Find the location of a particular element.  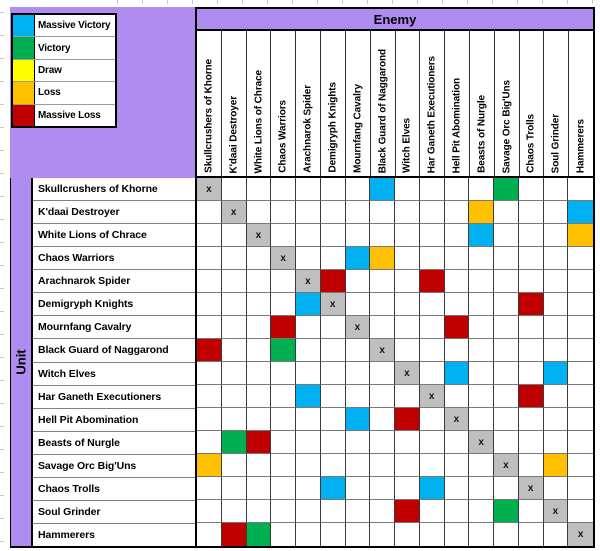

legend-row-massive-loss: Massive Loss is located at coordinates (64, 115).